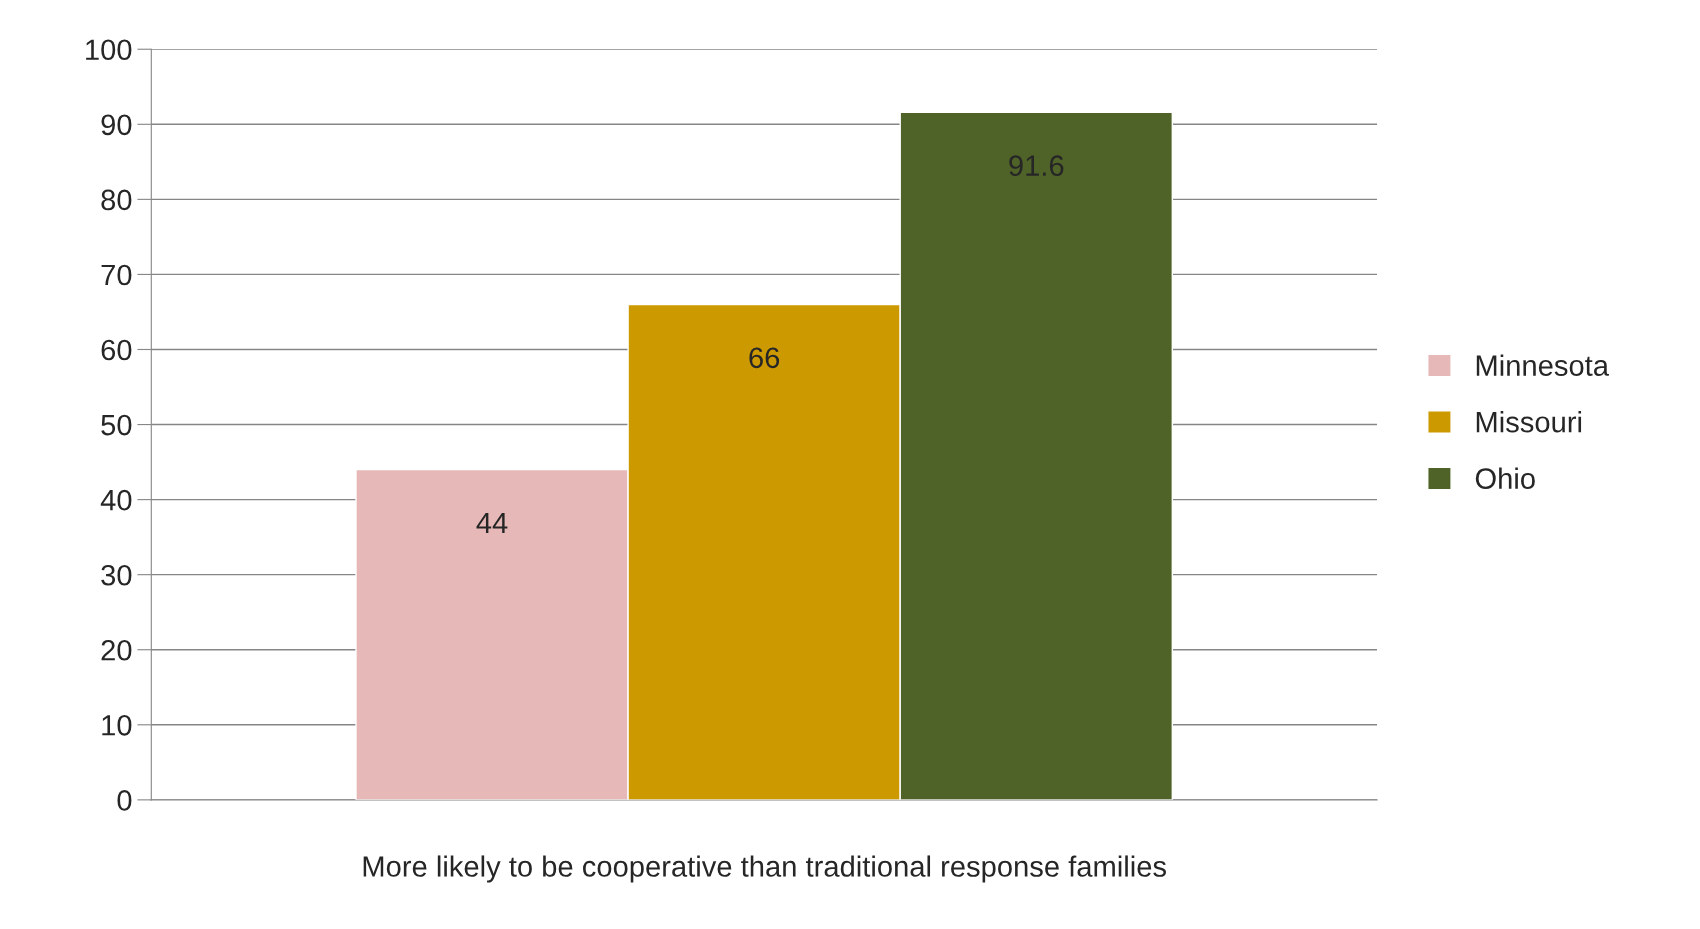 This screenshot has height=929, width=1700. Describe the element at coordinates (1529, 422) in the screenshot. I see `legend-label: Missouri` at that location.